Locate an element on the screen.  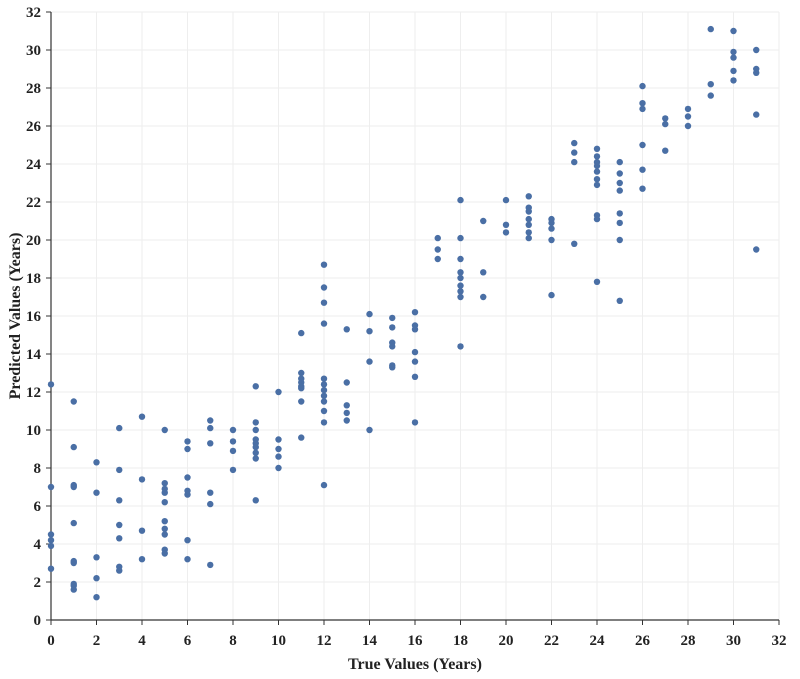
x-tick-label: 10 is located at coordinates (278, 641).